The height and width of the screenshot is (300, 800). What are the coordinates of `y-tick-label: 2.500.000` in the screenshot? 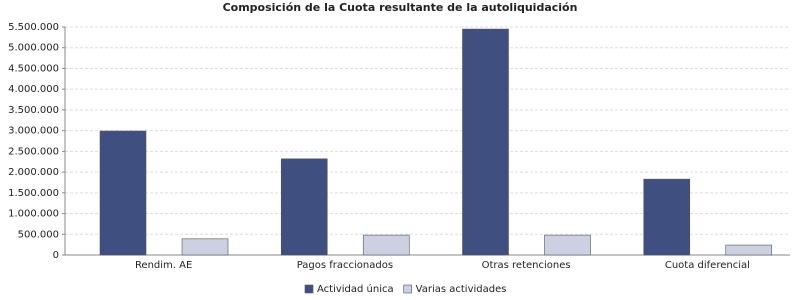 It's located at (33, 151).